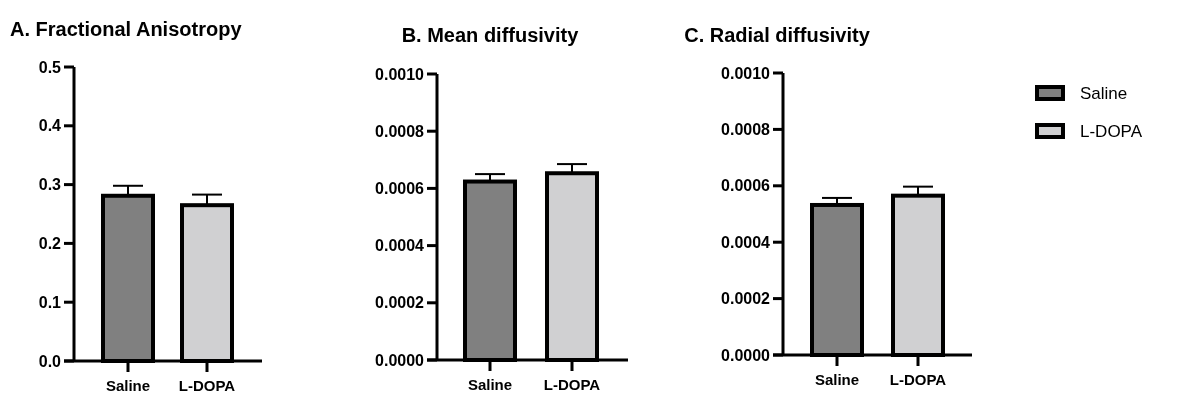  Describe the element at coordinates (50, 126) in the screenshot. I see `y-tick-label: 0.4` at that location.